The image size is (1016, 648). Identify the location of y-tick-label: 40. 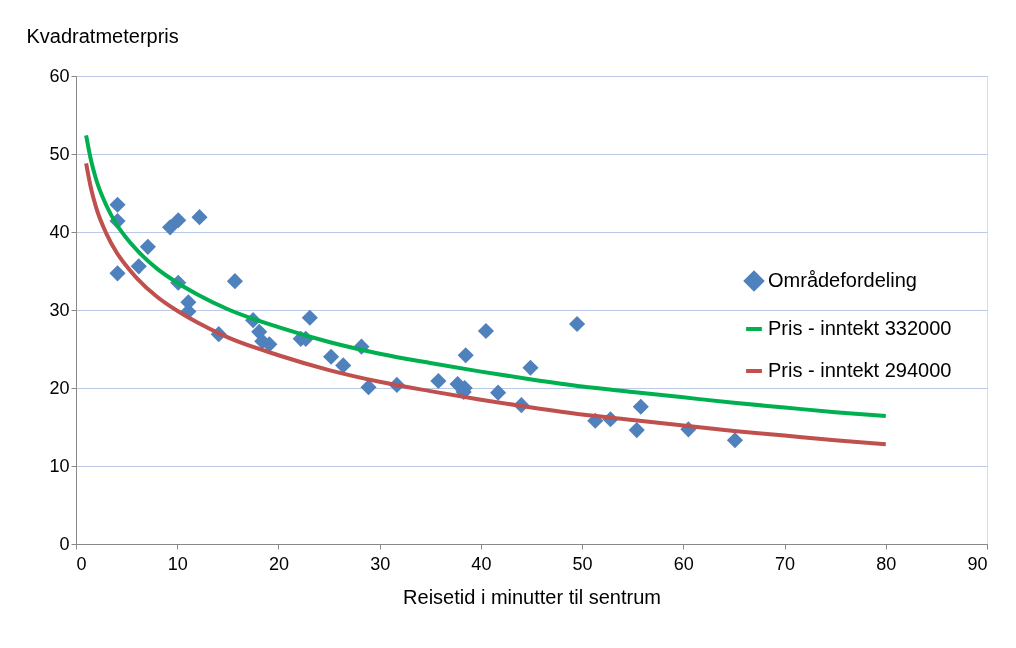
(59, 231).